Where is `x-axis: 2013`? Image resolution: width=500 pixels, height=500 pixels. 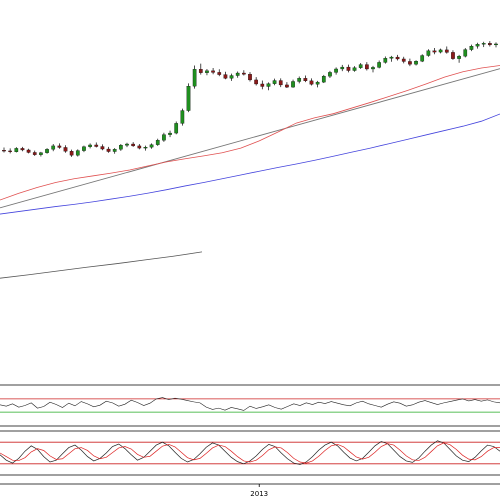 x-axis: 2013 is located at coordinates (250, 490).